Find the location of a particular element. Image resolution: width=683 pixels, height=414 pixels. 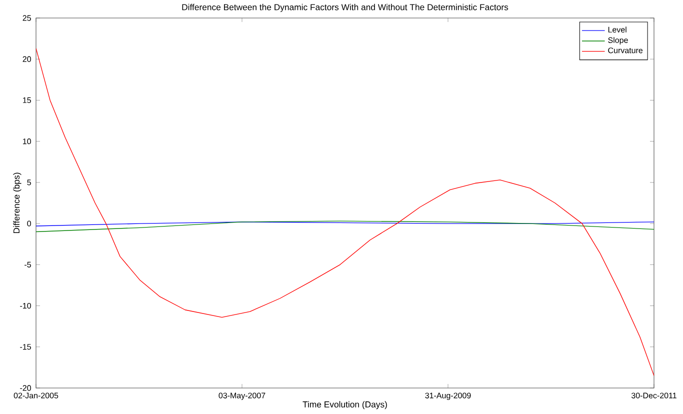

x-tick-label: 02-Jan-2005 is located at coordinates (36, 395).